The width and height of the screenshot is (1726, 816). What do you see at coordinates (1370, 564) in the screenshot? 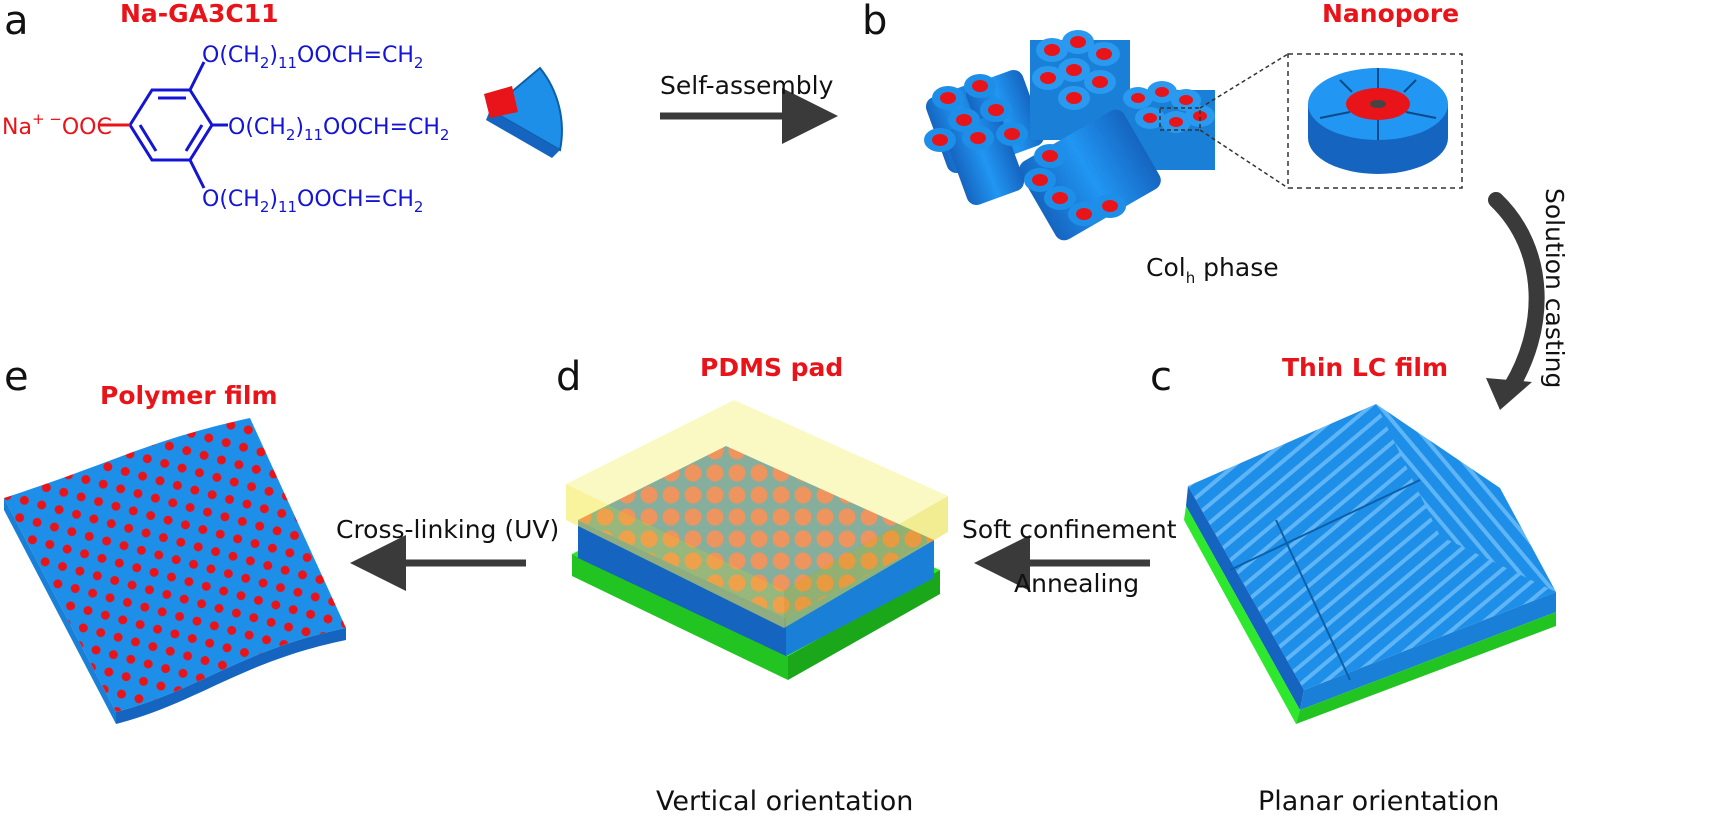
I see `thin-lc-film` at bounding box center [1370, 564].